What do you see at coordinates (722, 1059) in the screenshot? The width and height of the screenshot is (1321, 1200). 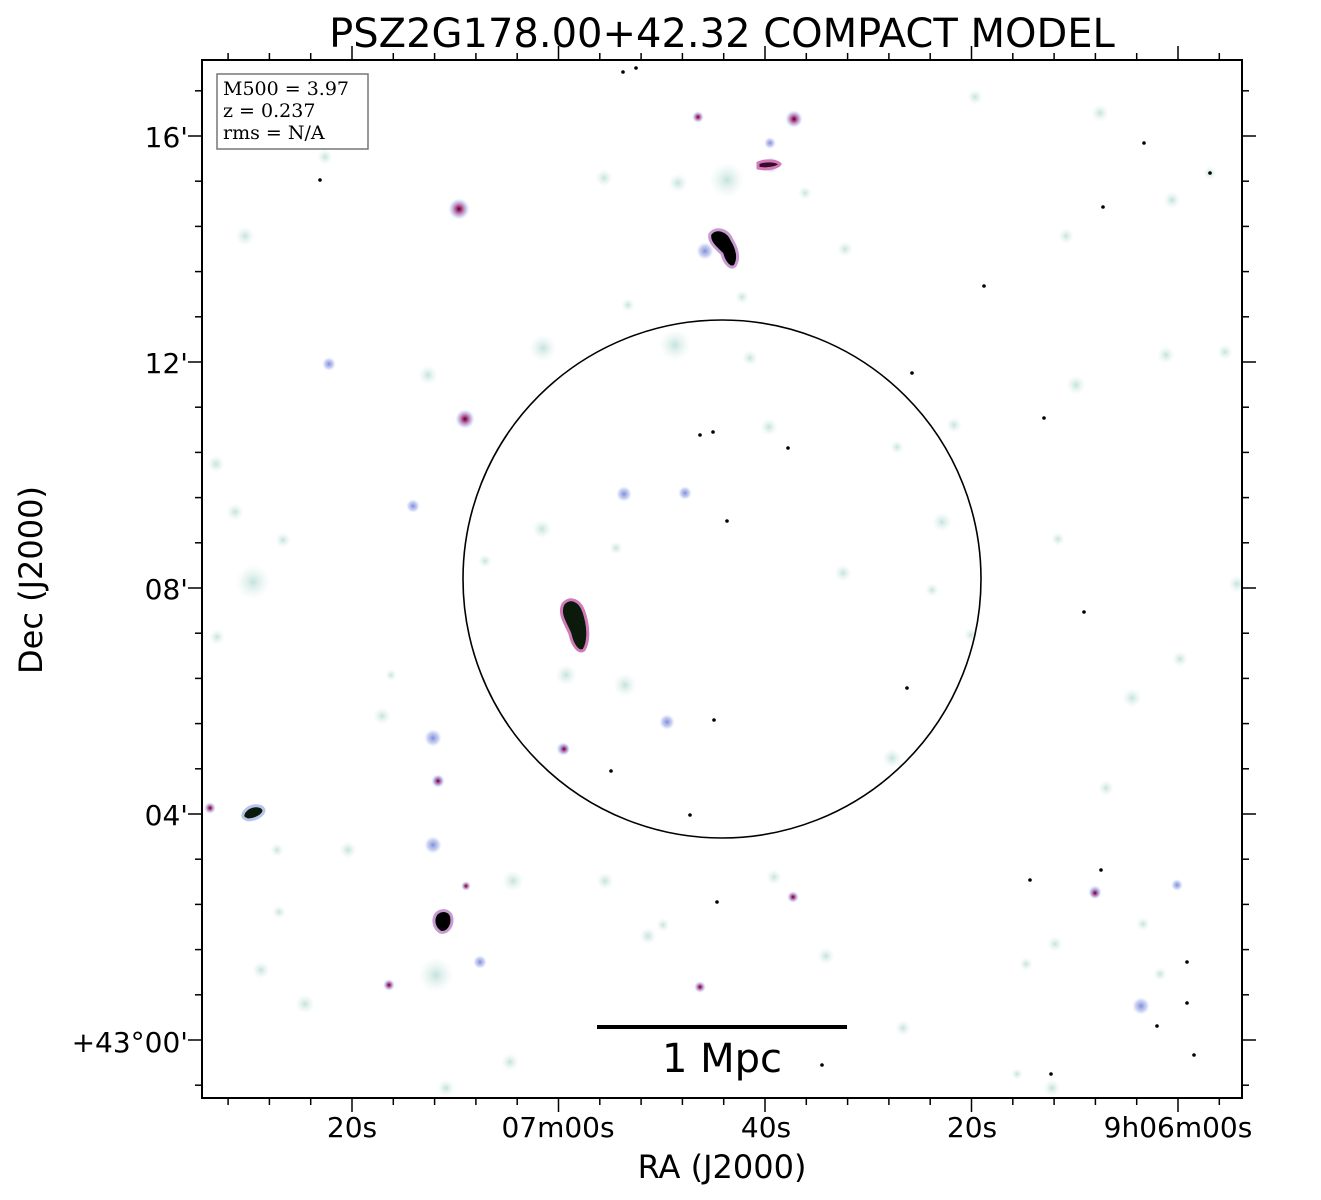 I see `scale-bar-label: 1 Mpc` at bounding box center [722, 1059].